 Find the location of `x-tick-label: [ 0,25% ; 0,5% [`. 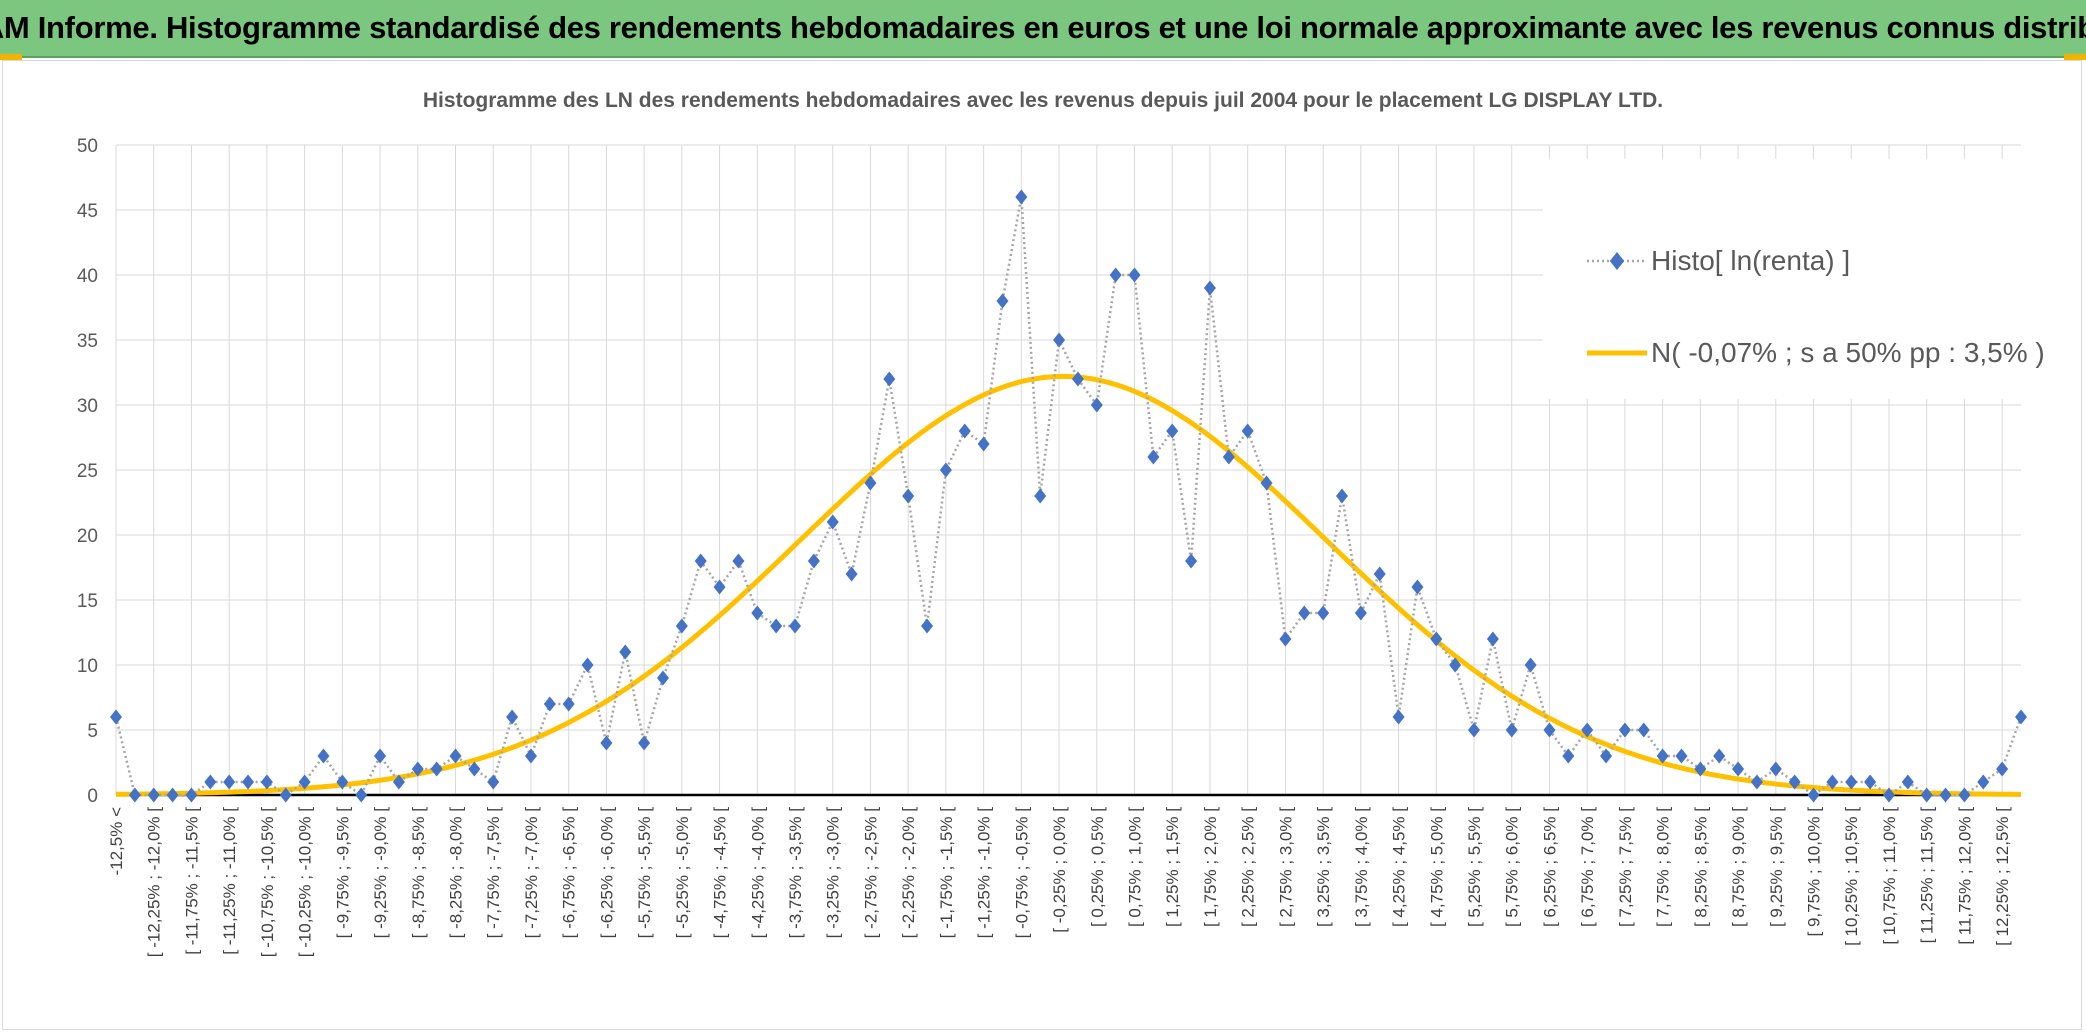

x-tick-label: [ 0,25% ; 0,5% [ is located at coordinates (1097, 867).